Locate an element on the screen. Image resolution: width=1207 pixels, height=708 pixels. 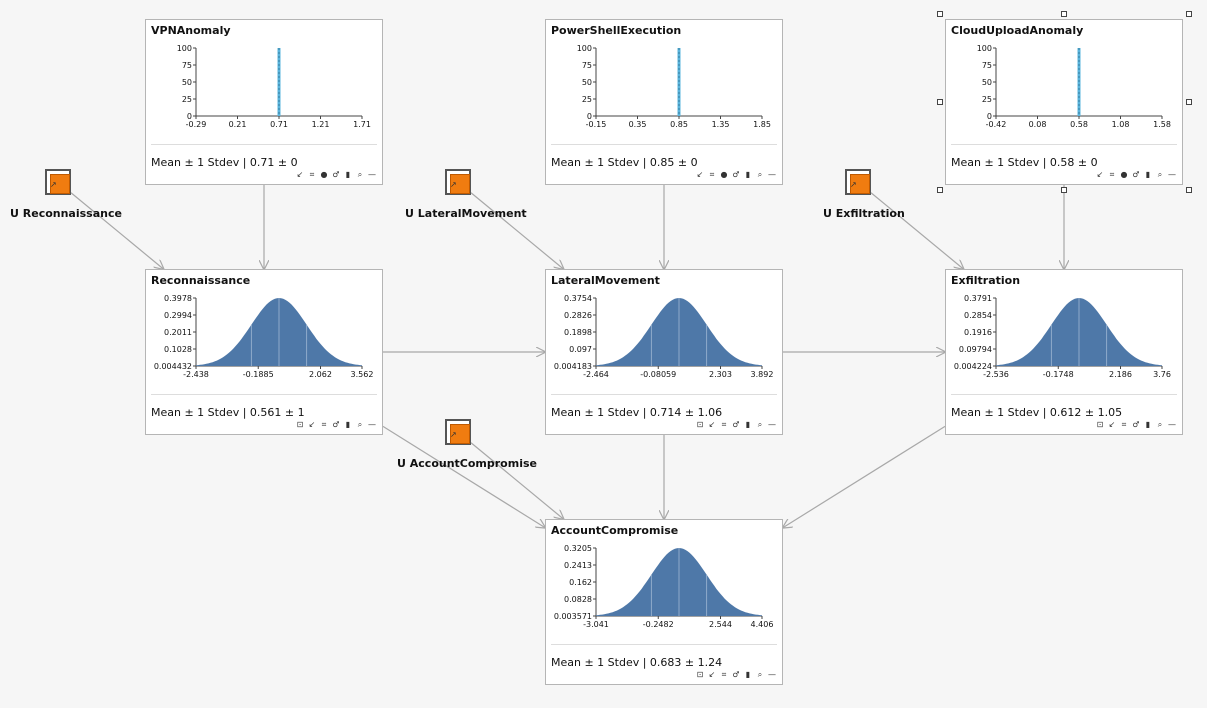
y-tick-label: 0 is located at coordinates (589, 116).